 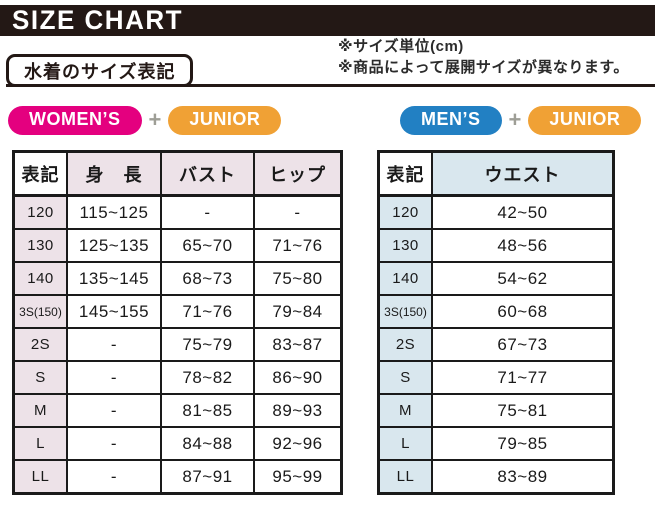 I want to click on table-row: 120 42~50, so click(x=496, y=212).